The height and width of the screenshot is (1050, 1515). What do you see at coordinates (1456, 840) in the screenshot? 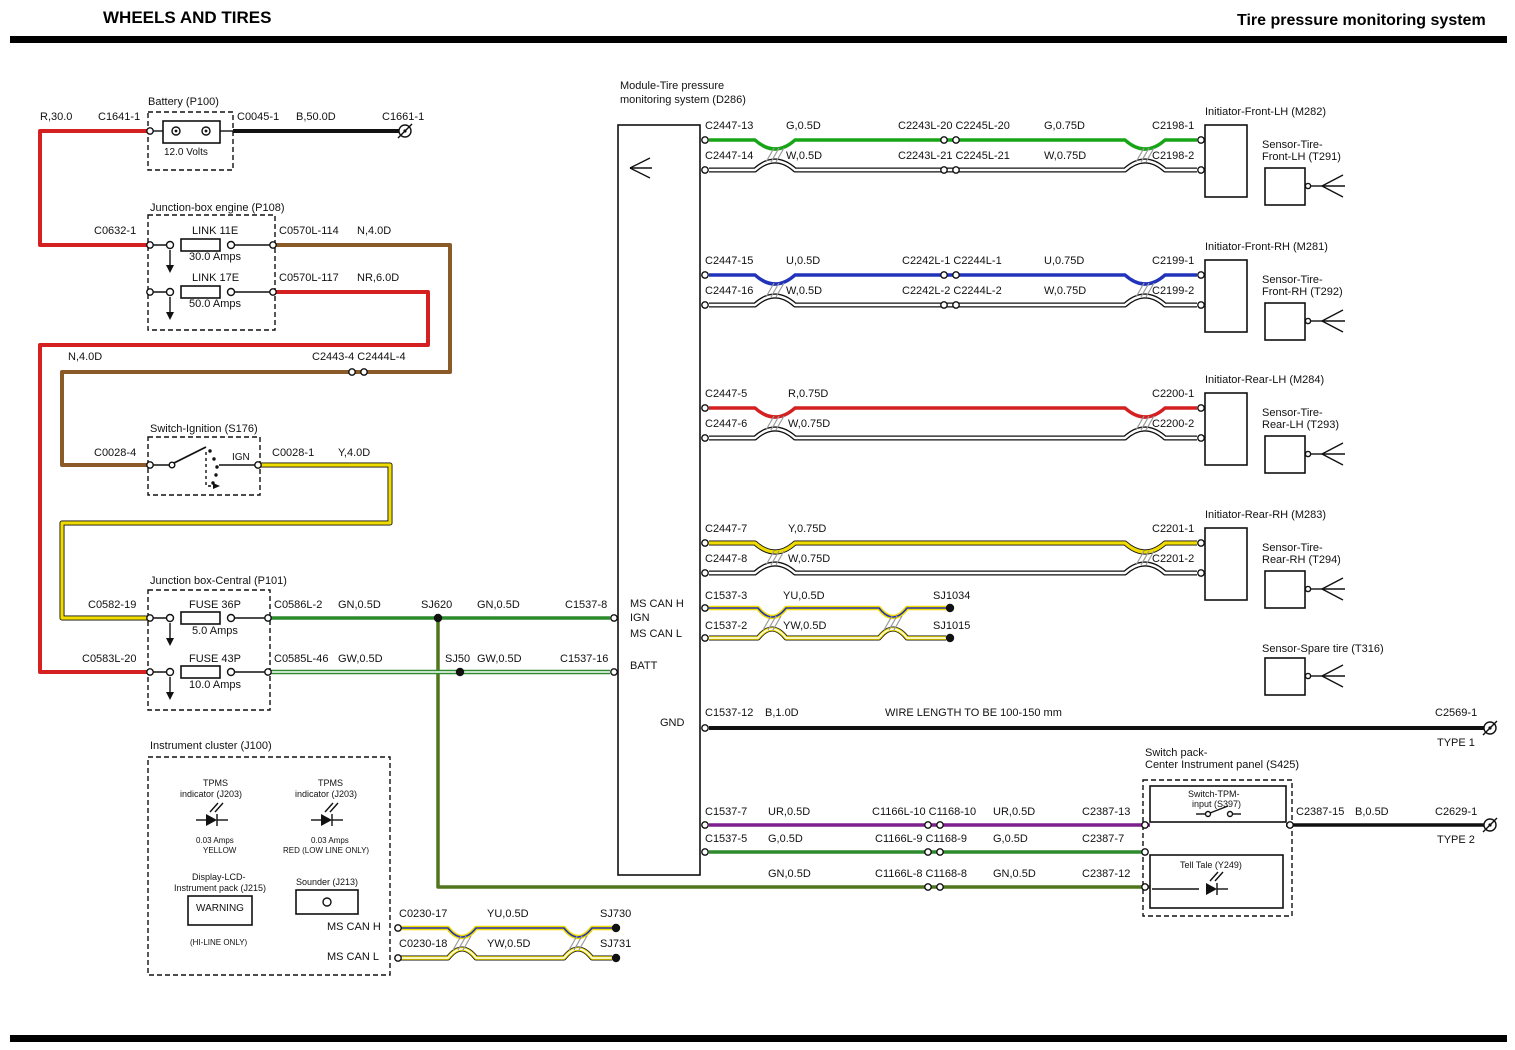
I see `label-type2: TYPE 2` at bounding box center [1456, 840].